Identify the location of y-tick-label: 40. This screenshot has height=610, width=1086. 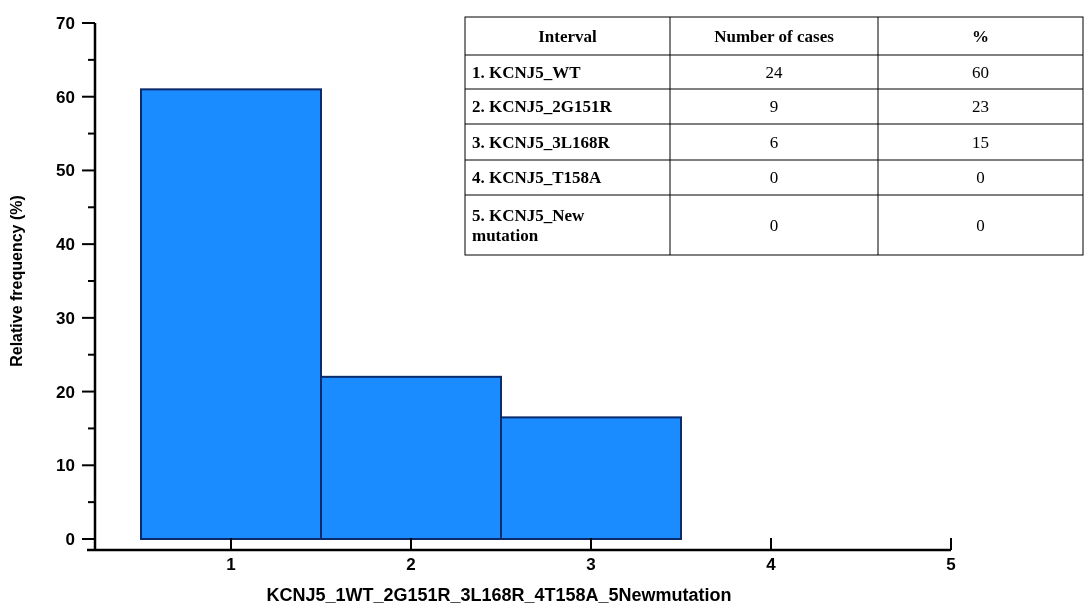
(65, 245).